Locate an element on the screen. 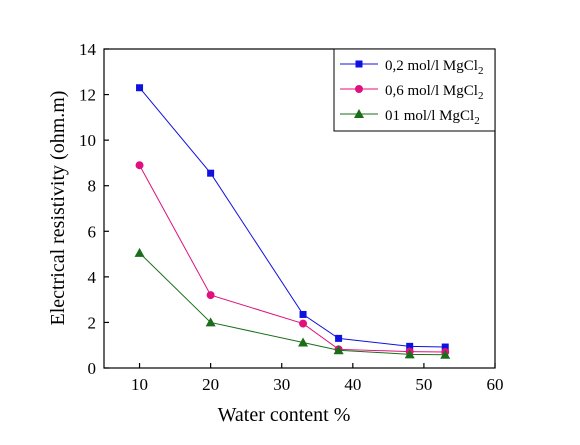  x-axis-label: Water content % is located at coordinates (284, 415).